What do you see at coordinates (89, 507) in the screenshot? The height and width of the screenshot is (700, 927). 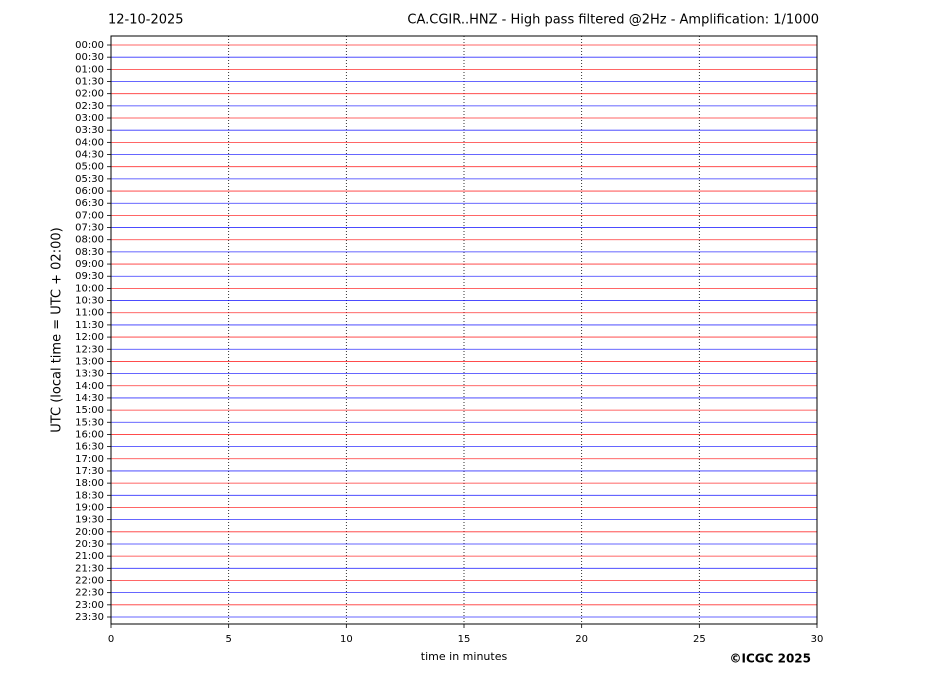 I see `y-tick-label: 19:00` at bounding box center [89, 507].